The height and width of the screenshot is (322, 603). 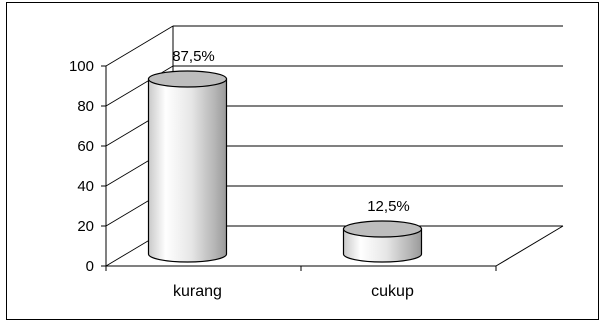 What do you see at coordinates (197, 291) in the screenshot?
I see `category-label-kurang: kurang` at bounding box center [197, 291].